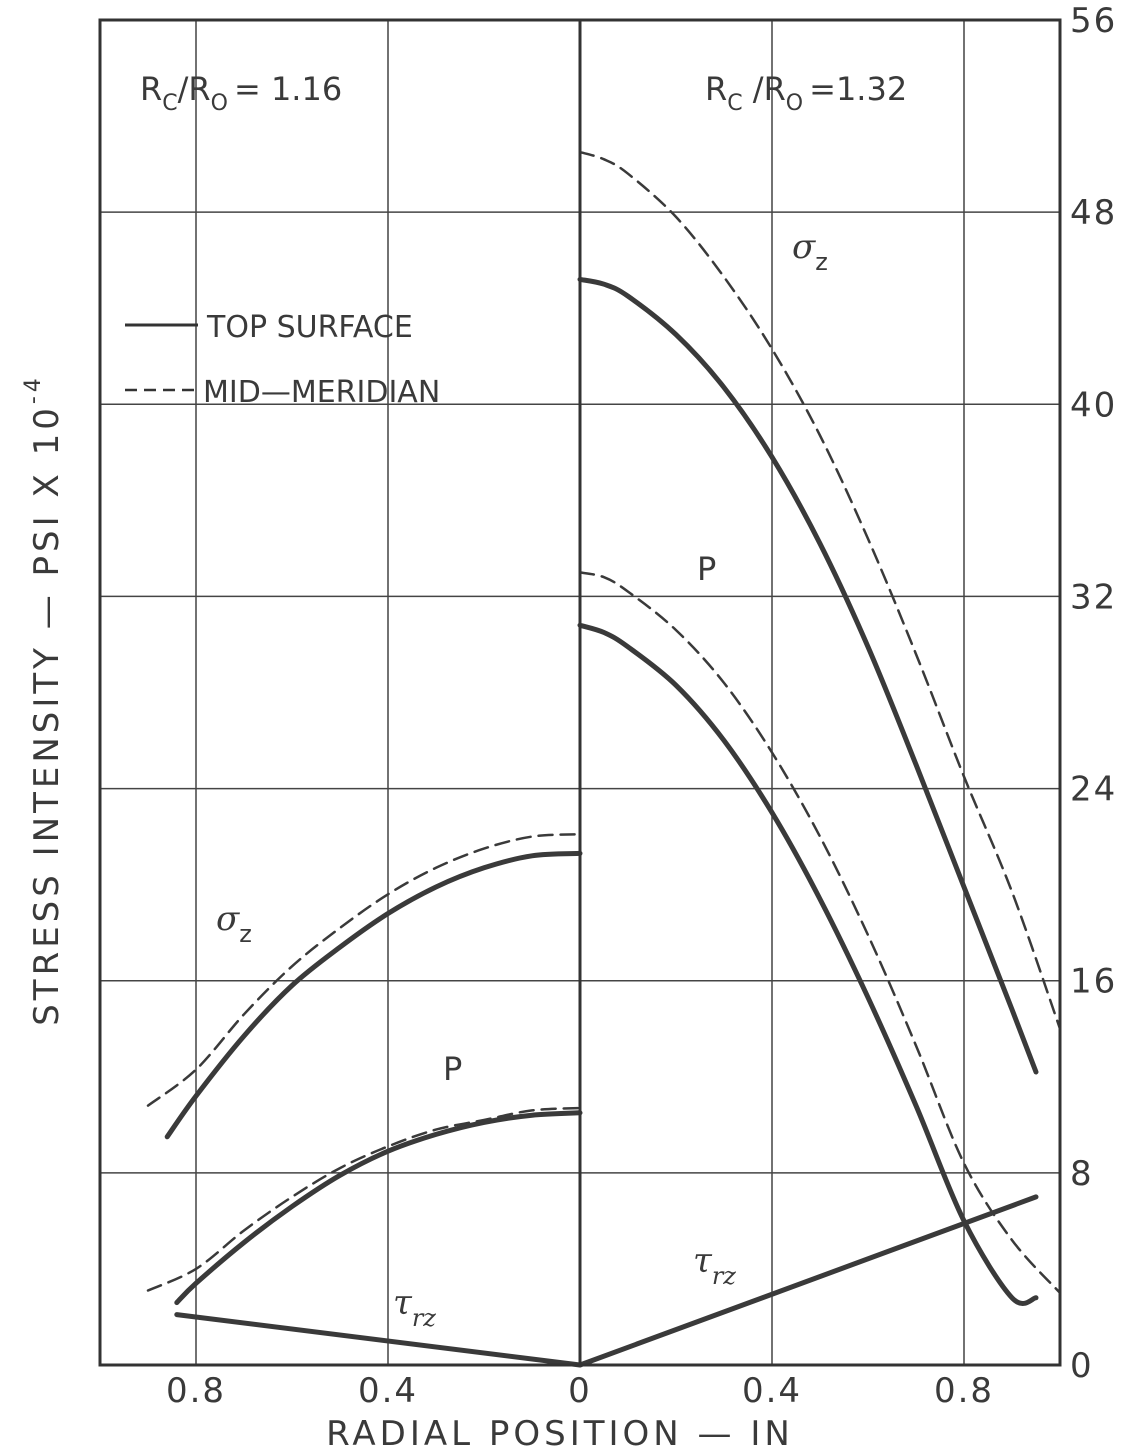 This screenshot has height=1453, width=1132. What do you see at coordinates (1093, 790) in the screenshot?
I see `y-tick-label: 24` at bounding box center [1093, 790].